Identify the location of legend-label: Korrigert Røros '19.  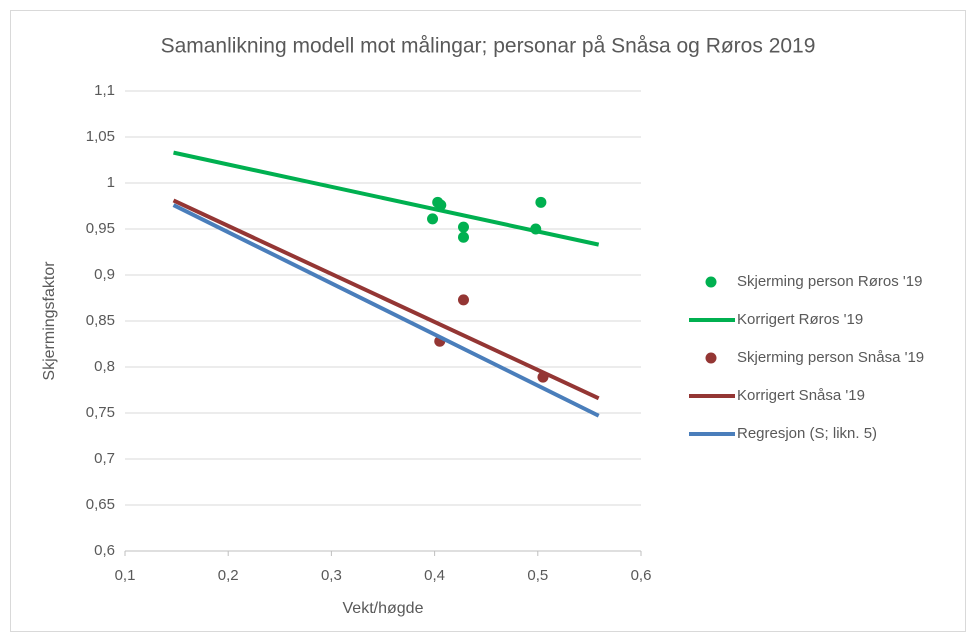
(800, 319).